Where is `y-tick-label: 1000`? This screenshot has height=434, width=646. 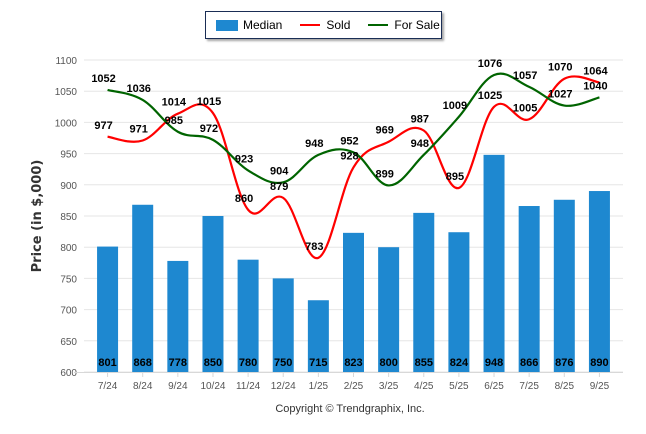
y-tick-label: 1000 is located at coordinates (66, 123).